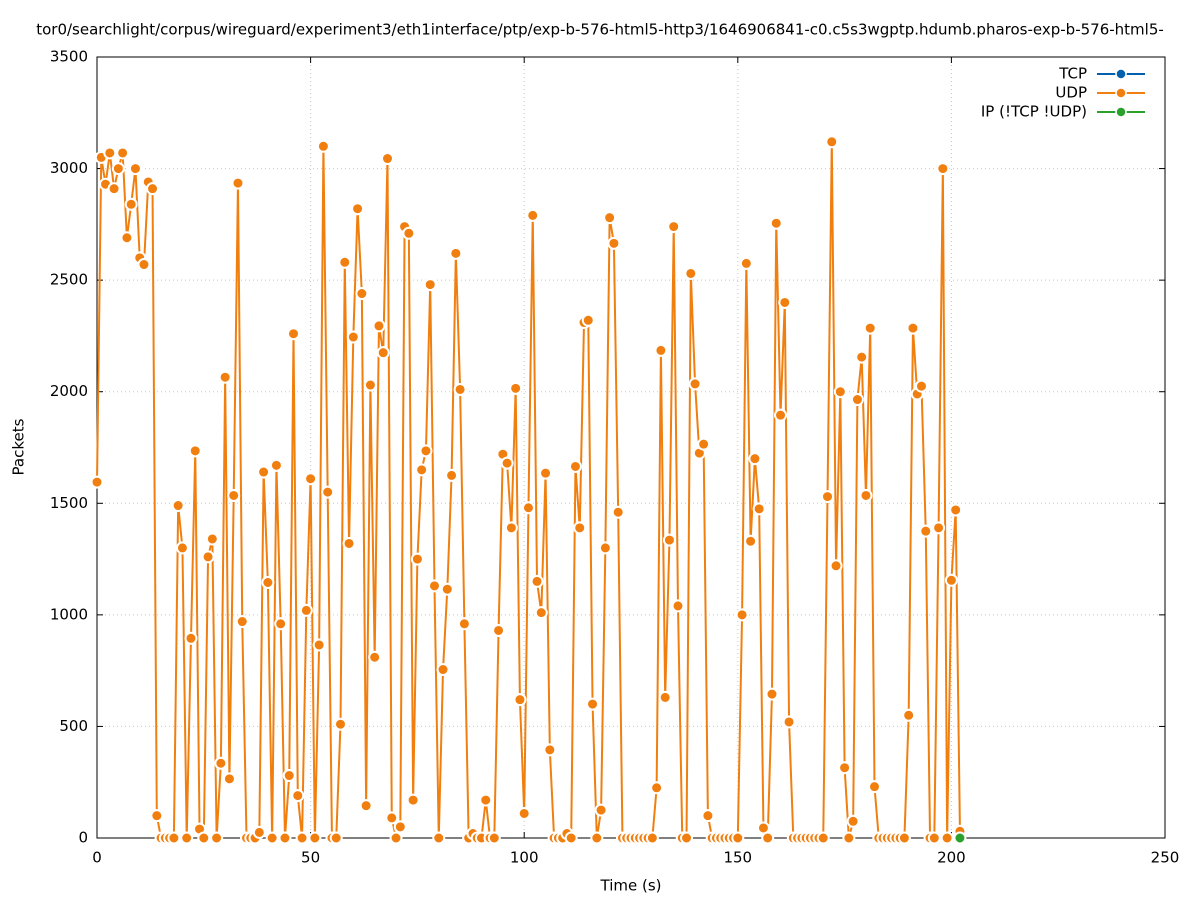  Describe the element at coordinates (1071, 93) in the screenshot. I see `legend-label: UDP` at that location.